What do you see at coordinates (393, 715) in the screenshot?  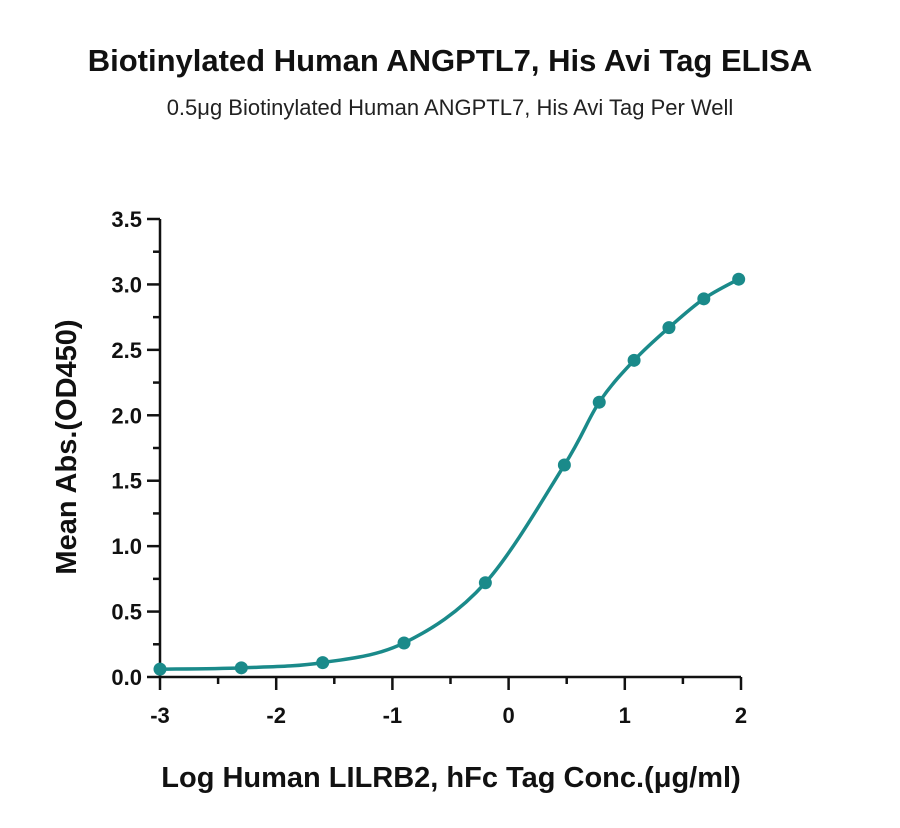 I see `x-tick-label: -1` at bounding box center [393, 715].